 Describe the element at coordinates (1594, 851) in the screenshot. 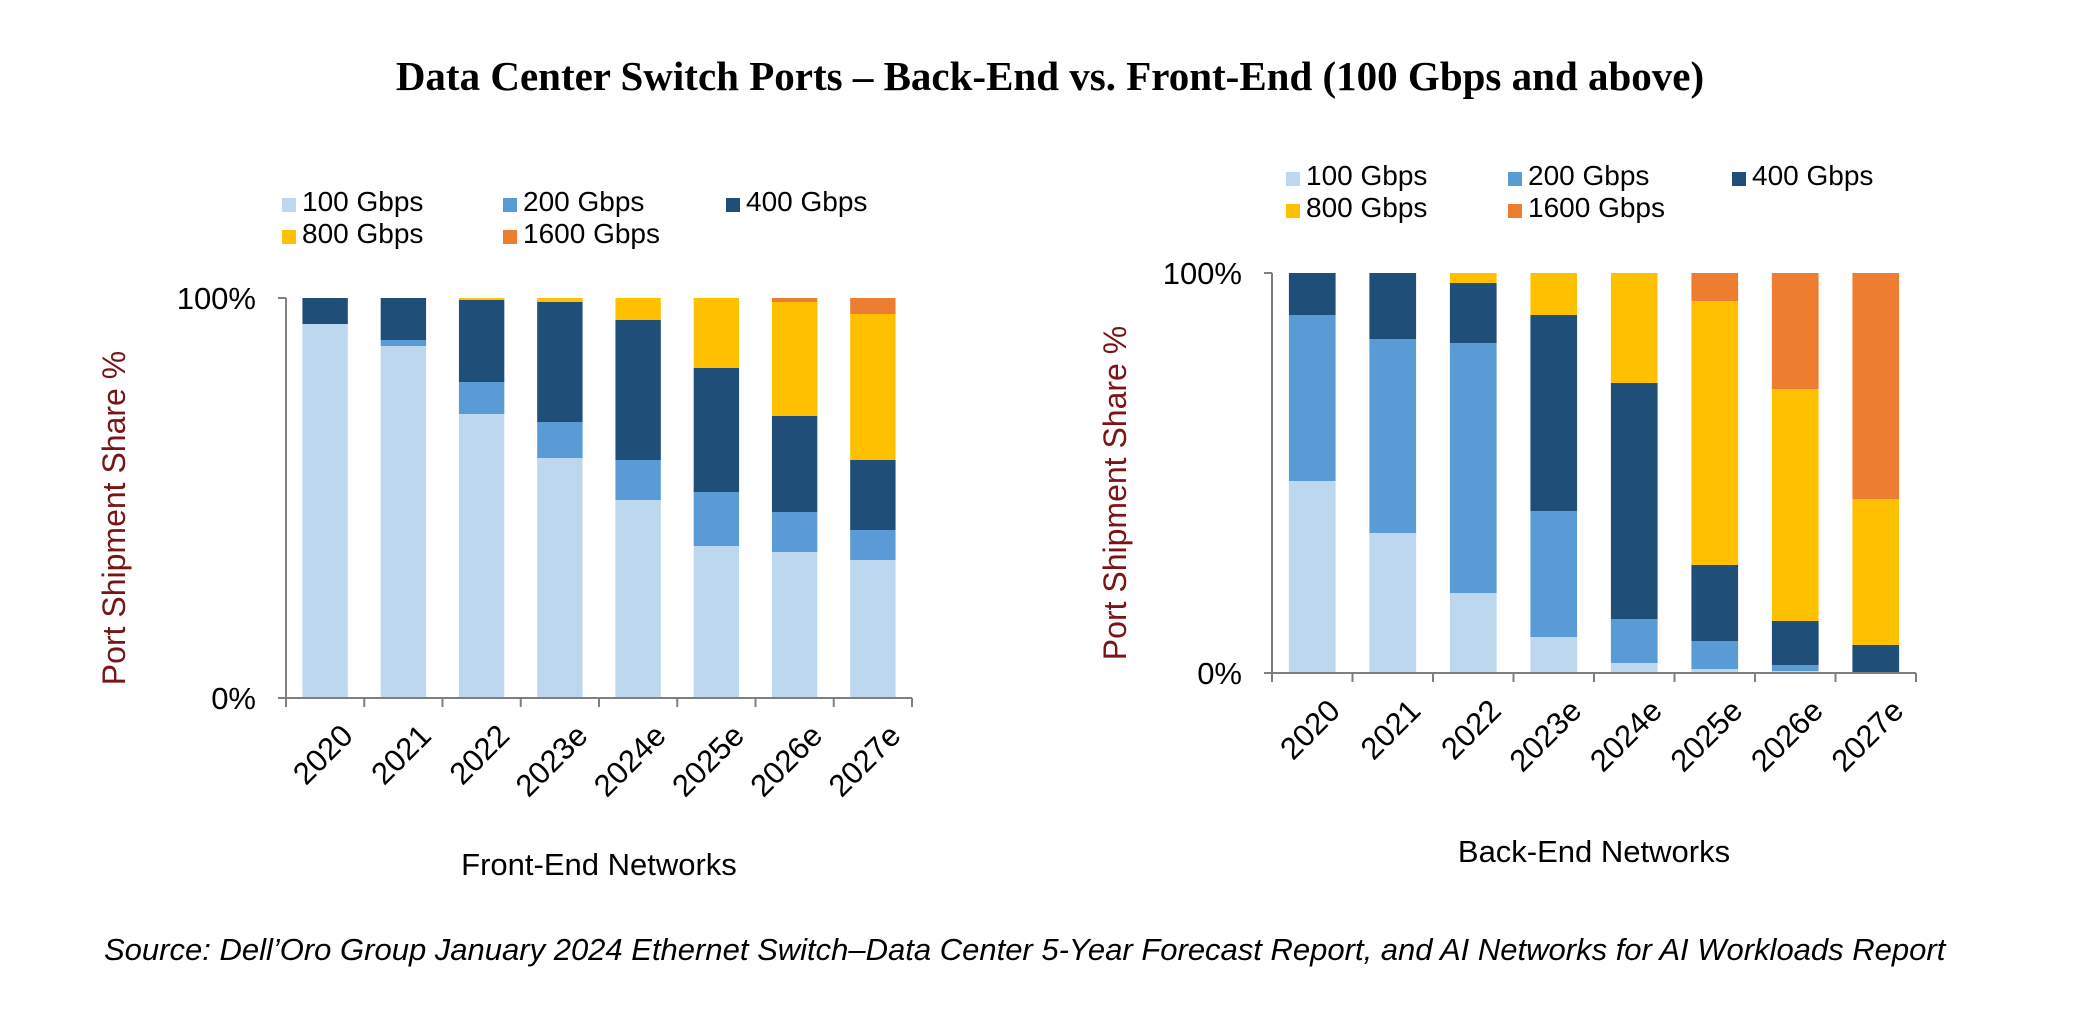

I see `x-axis-label: Back-End Networks` at that location.